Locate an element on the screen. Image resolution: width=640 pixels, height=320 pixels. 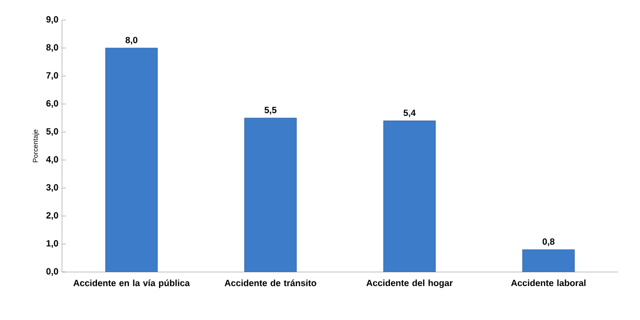
y-tick-label: 3,0 is located at coordinates (52, 188).